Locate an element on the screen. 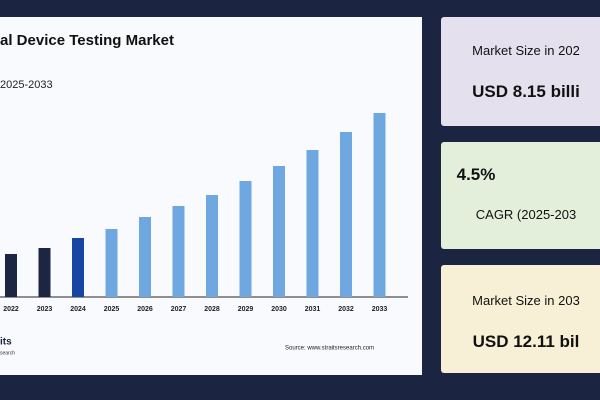  card-label: Market Size in 202 is located at coordinates (526, 50).